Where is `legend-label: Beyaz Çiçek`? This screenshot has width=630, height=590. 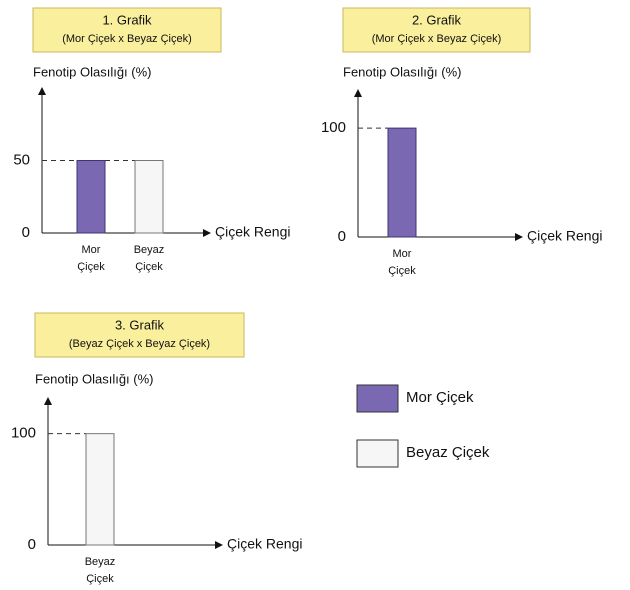
legend-label: Beyaz Çiçek is located at coordinates (448, 452).